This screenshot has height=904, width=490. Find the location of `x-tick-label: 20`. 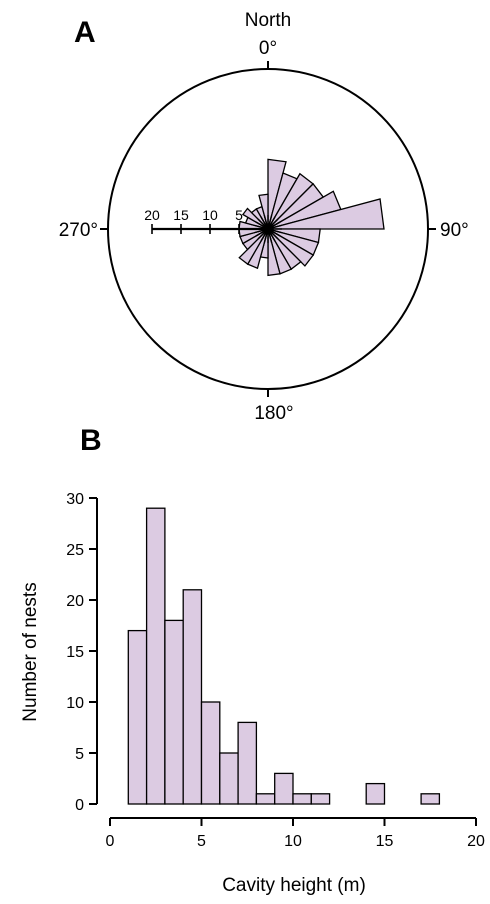

x-tick-label: 20 is located at coordinates (476, 841).